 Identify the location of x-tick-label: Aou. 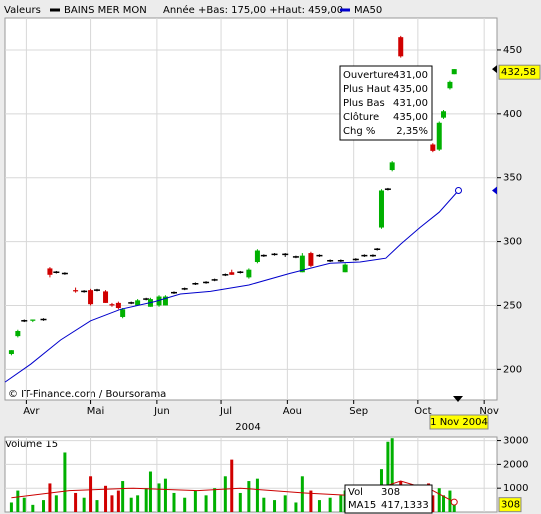
(292, 411).